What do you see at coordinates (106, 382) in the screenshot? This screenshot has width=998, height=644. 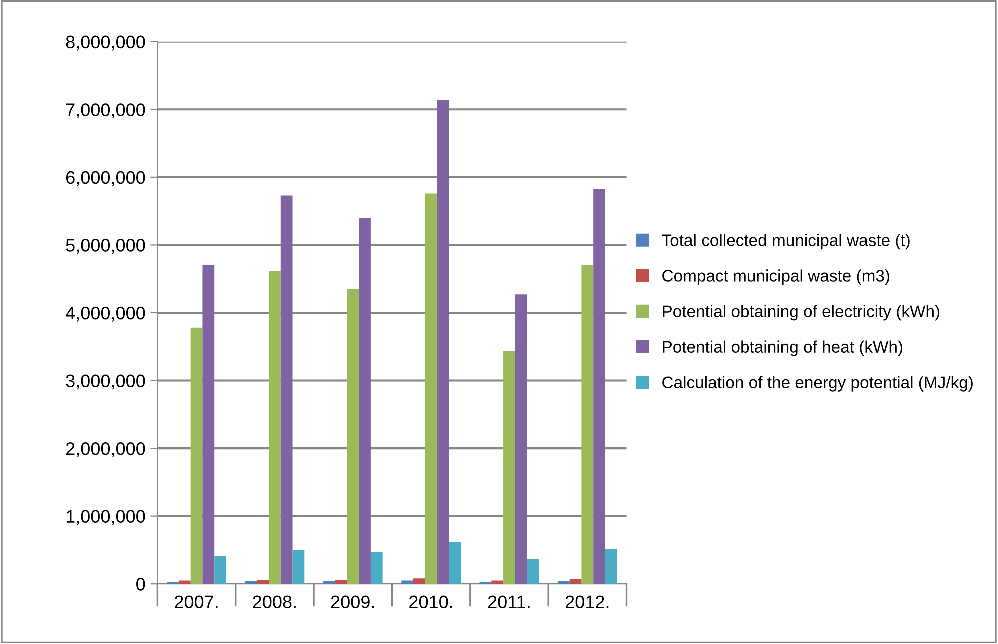 I see `y-tick-label: 3,000,000` at bounding box center [106, 382].